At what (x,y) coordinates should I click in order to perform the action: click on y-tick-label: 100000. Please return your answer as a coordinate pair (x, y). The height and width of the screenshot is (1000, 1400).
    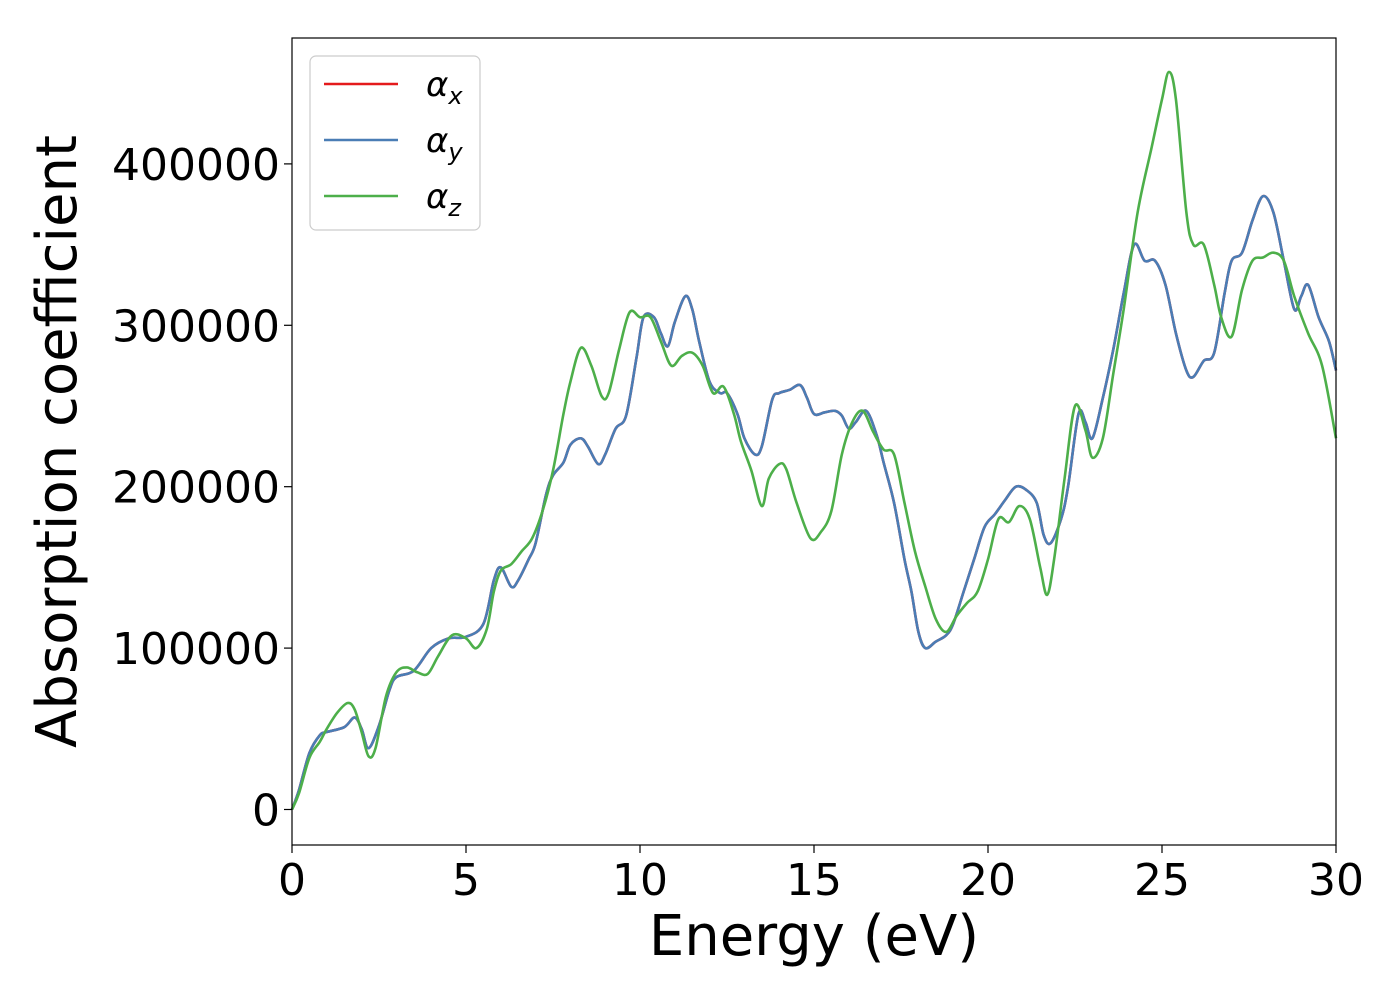
    Looking at the image, I should click on (196, 649).